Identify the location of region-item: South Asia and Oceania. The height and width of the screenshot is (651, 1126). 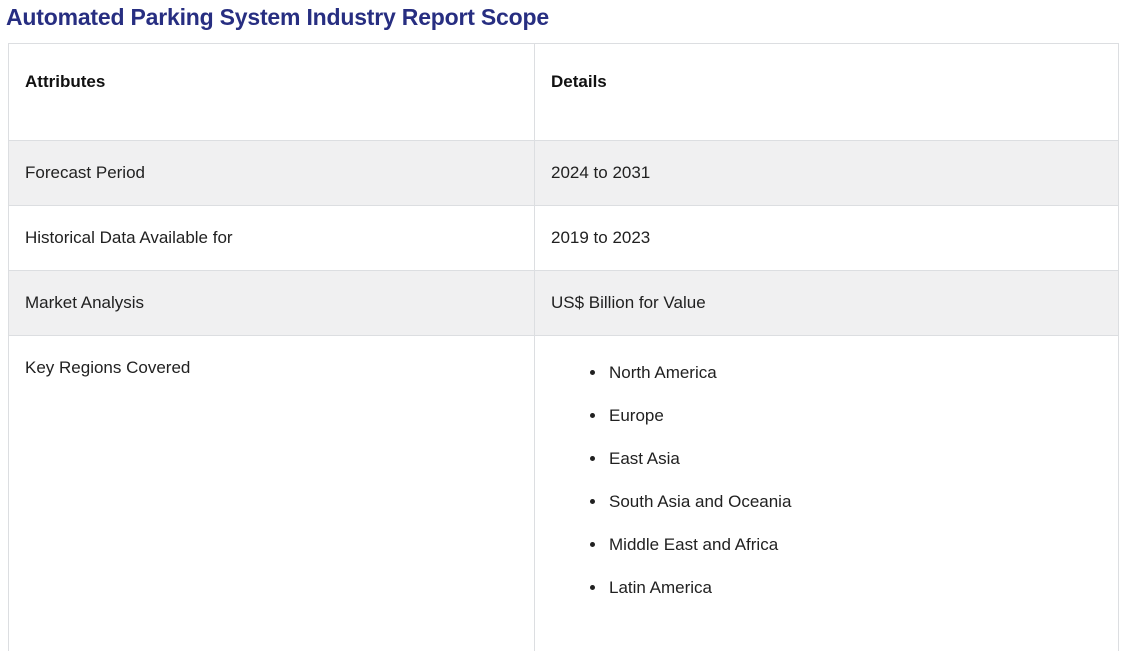
(854, 502).